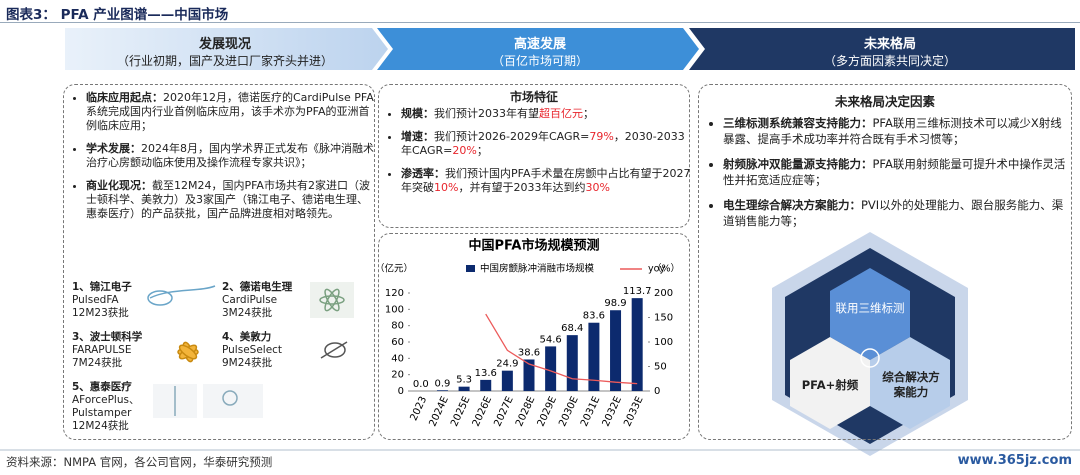 The width and height of the screenshot is (1080, 475). Describe the element at coordinates (1014, 460) in the screenshot. I see `watermark: www.365jz.com` at that location.